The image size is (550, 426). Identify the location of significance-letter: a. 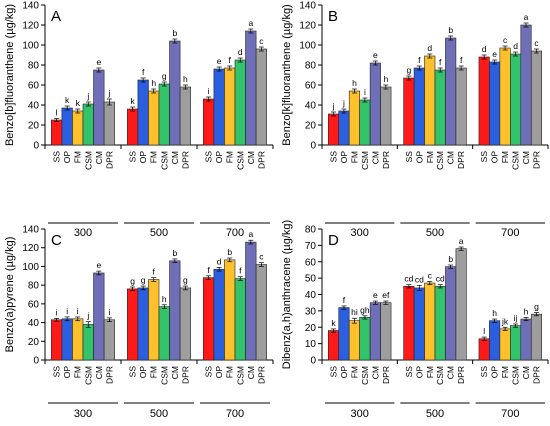
(250, 234).